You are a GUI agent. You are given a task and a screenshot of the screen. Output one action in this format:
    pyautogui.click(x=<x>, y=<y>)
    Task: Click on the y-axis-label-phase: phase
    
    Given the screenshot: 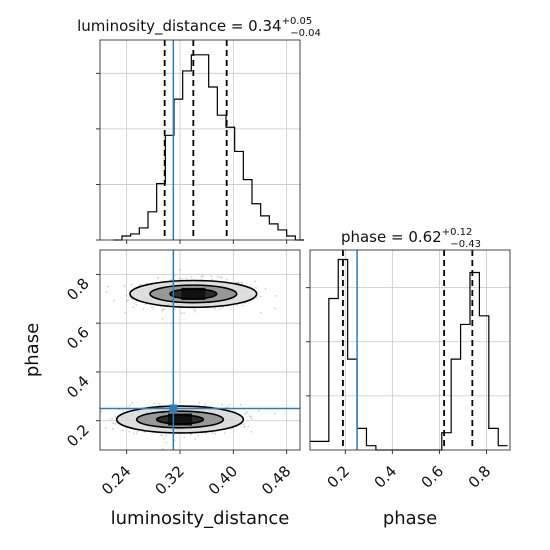 What is the action you would take?
    pyautogui.click(x=32, y=350)
    